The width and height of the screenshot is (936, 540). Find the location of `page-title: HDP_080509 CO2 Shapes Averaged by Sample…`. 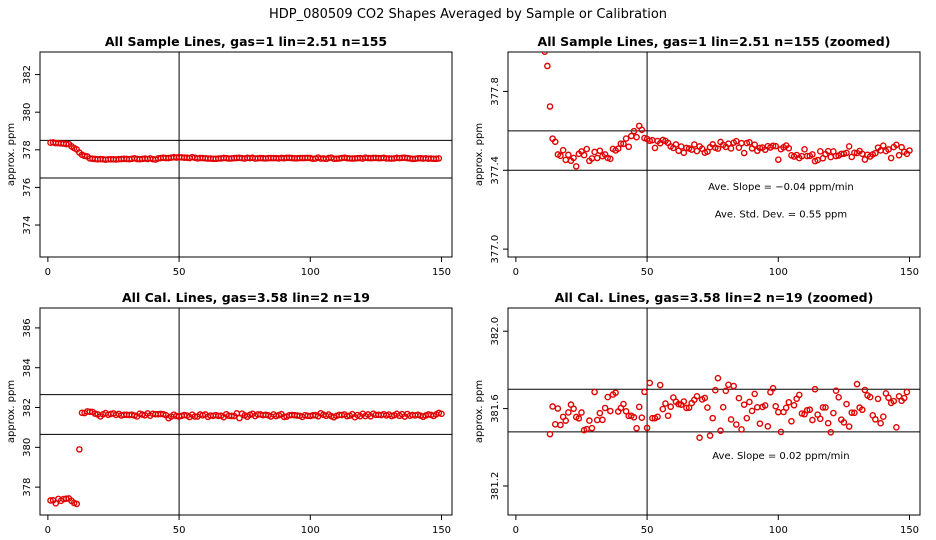

page-title: HDP_080509 CO2 Shapes Averaged by Sample… is located at coordinates (468, 14).